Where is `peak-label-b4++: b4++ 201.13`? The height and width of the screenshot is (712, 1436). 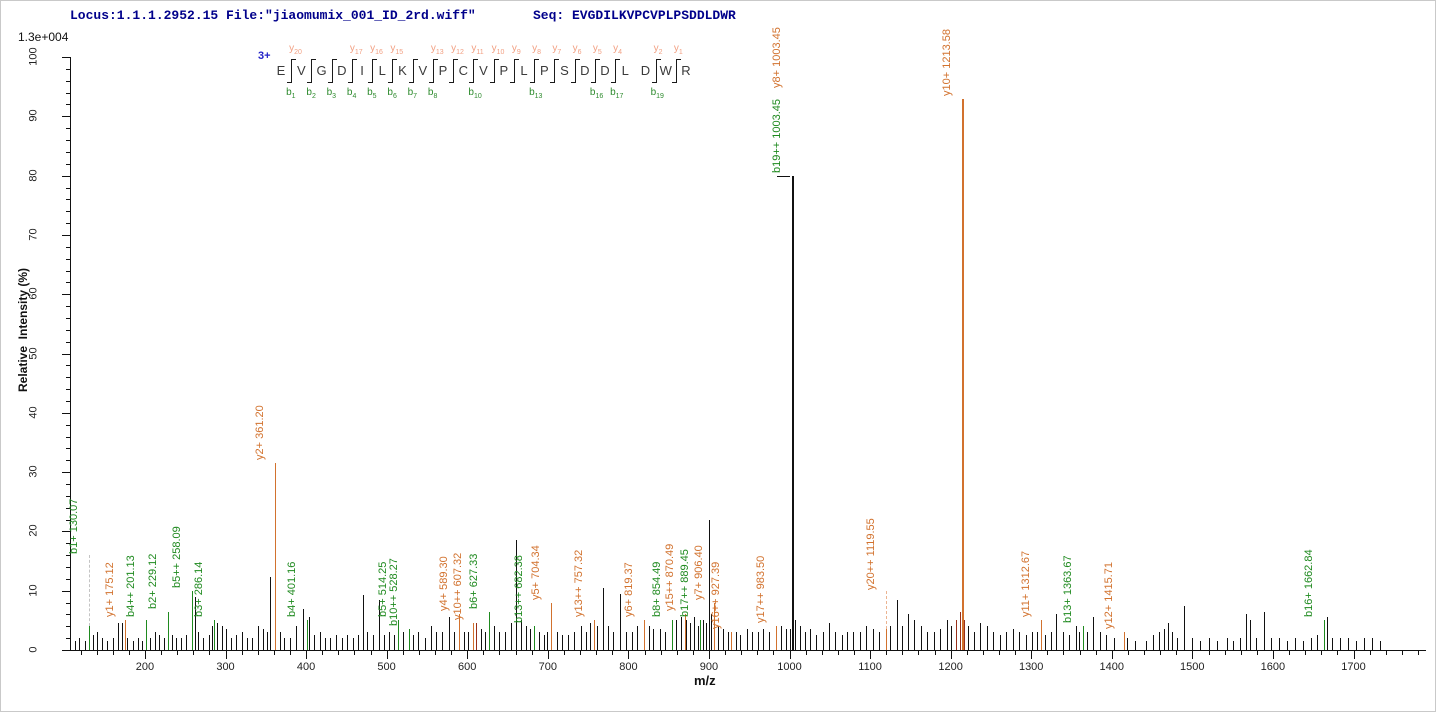 peak-label-b4++: b4++ 201.13 is located at coordinates (130, 586).